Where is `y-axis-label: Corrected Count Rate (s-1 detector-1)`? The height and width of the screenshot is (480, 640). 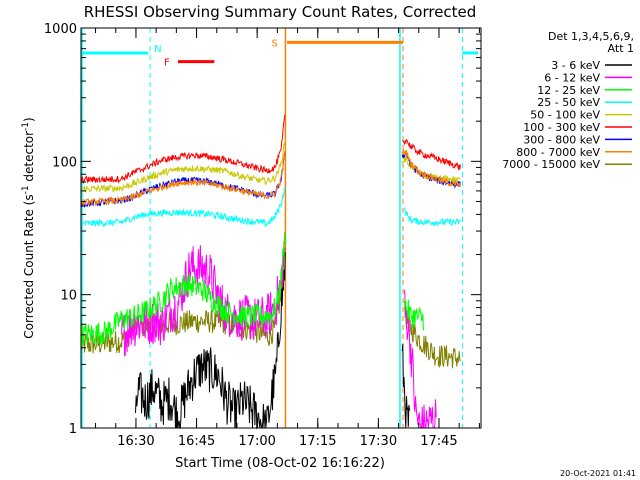 y-axis-label: Corrected Count Rate (s-1 detector-1) is located at coordinates (28, 227).